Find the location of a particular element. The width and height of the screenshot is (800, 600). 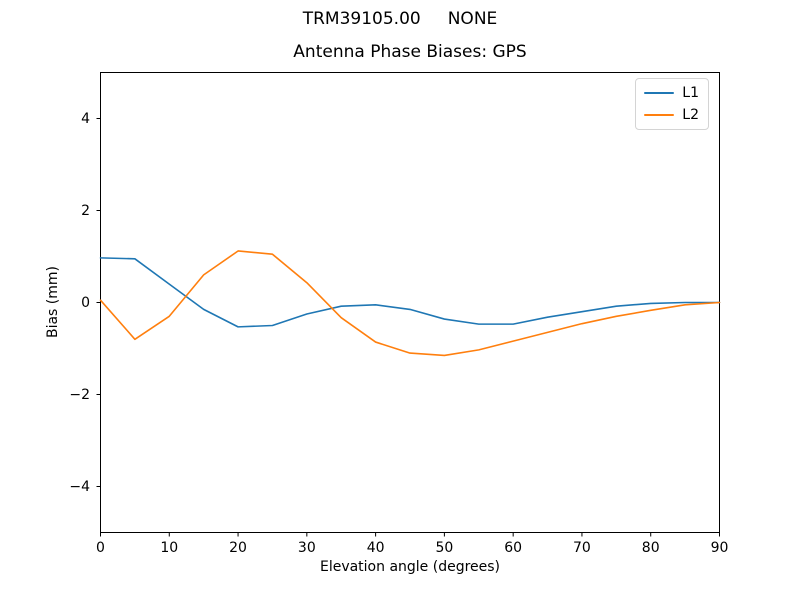

legend: L1 L2 is located at coordinates (672, 104).